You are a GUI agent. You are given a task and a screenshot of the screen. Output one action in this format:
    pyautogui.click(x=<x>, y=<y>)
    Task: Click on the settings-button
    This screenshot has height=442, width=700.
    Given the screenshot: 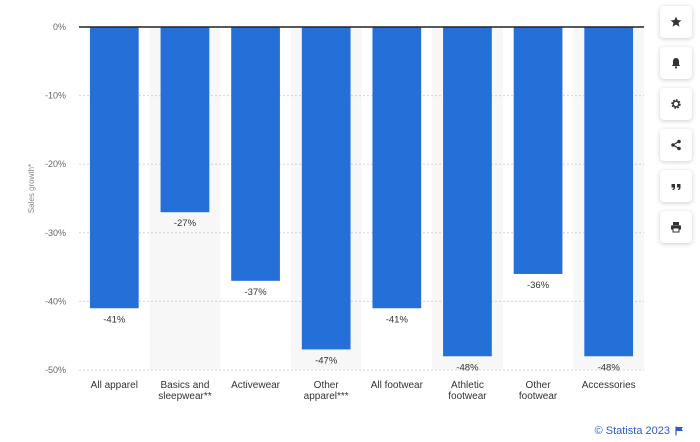 What is the action you would take?
    pyautogui.click(x=676, y=104)
    